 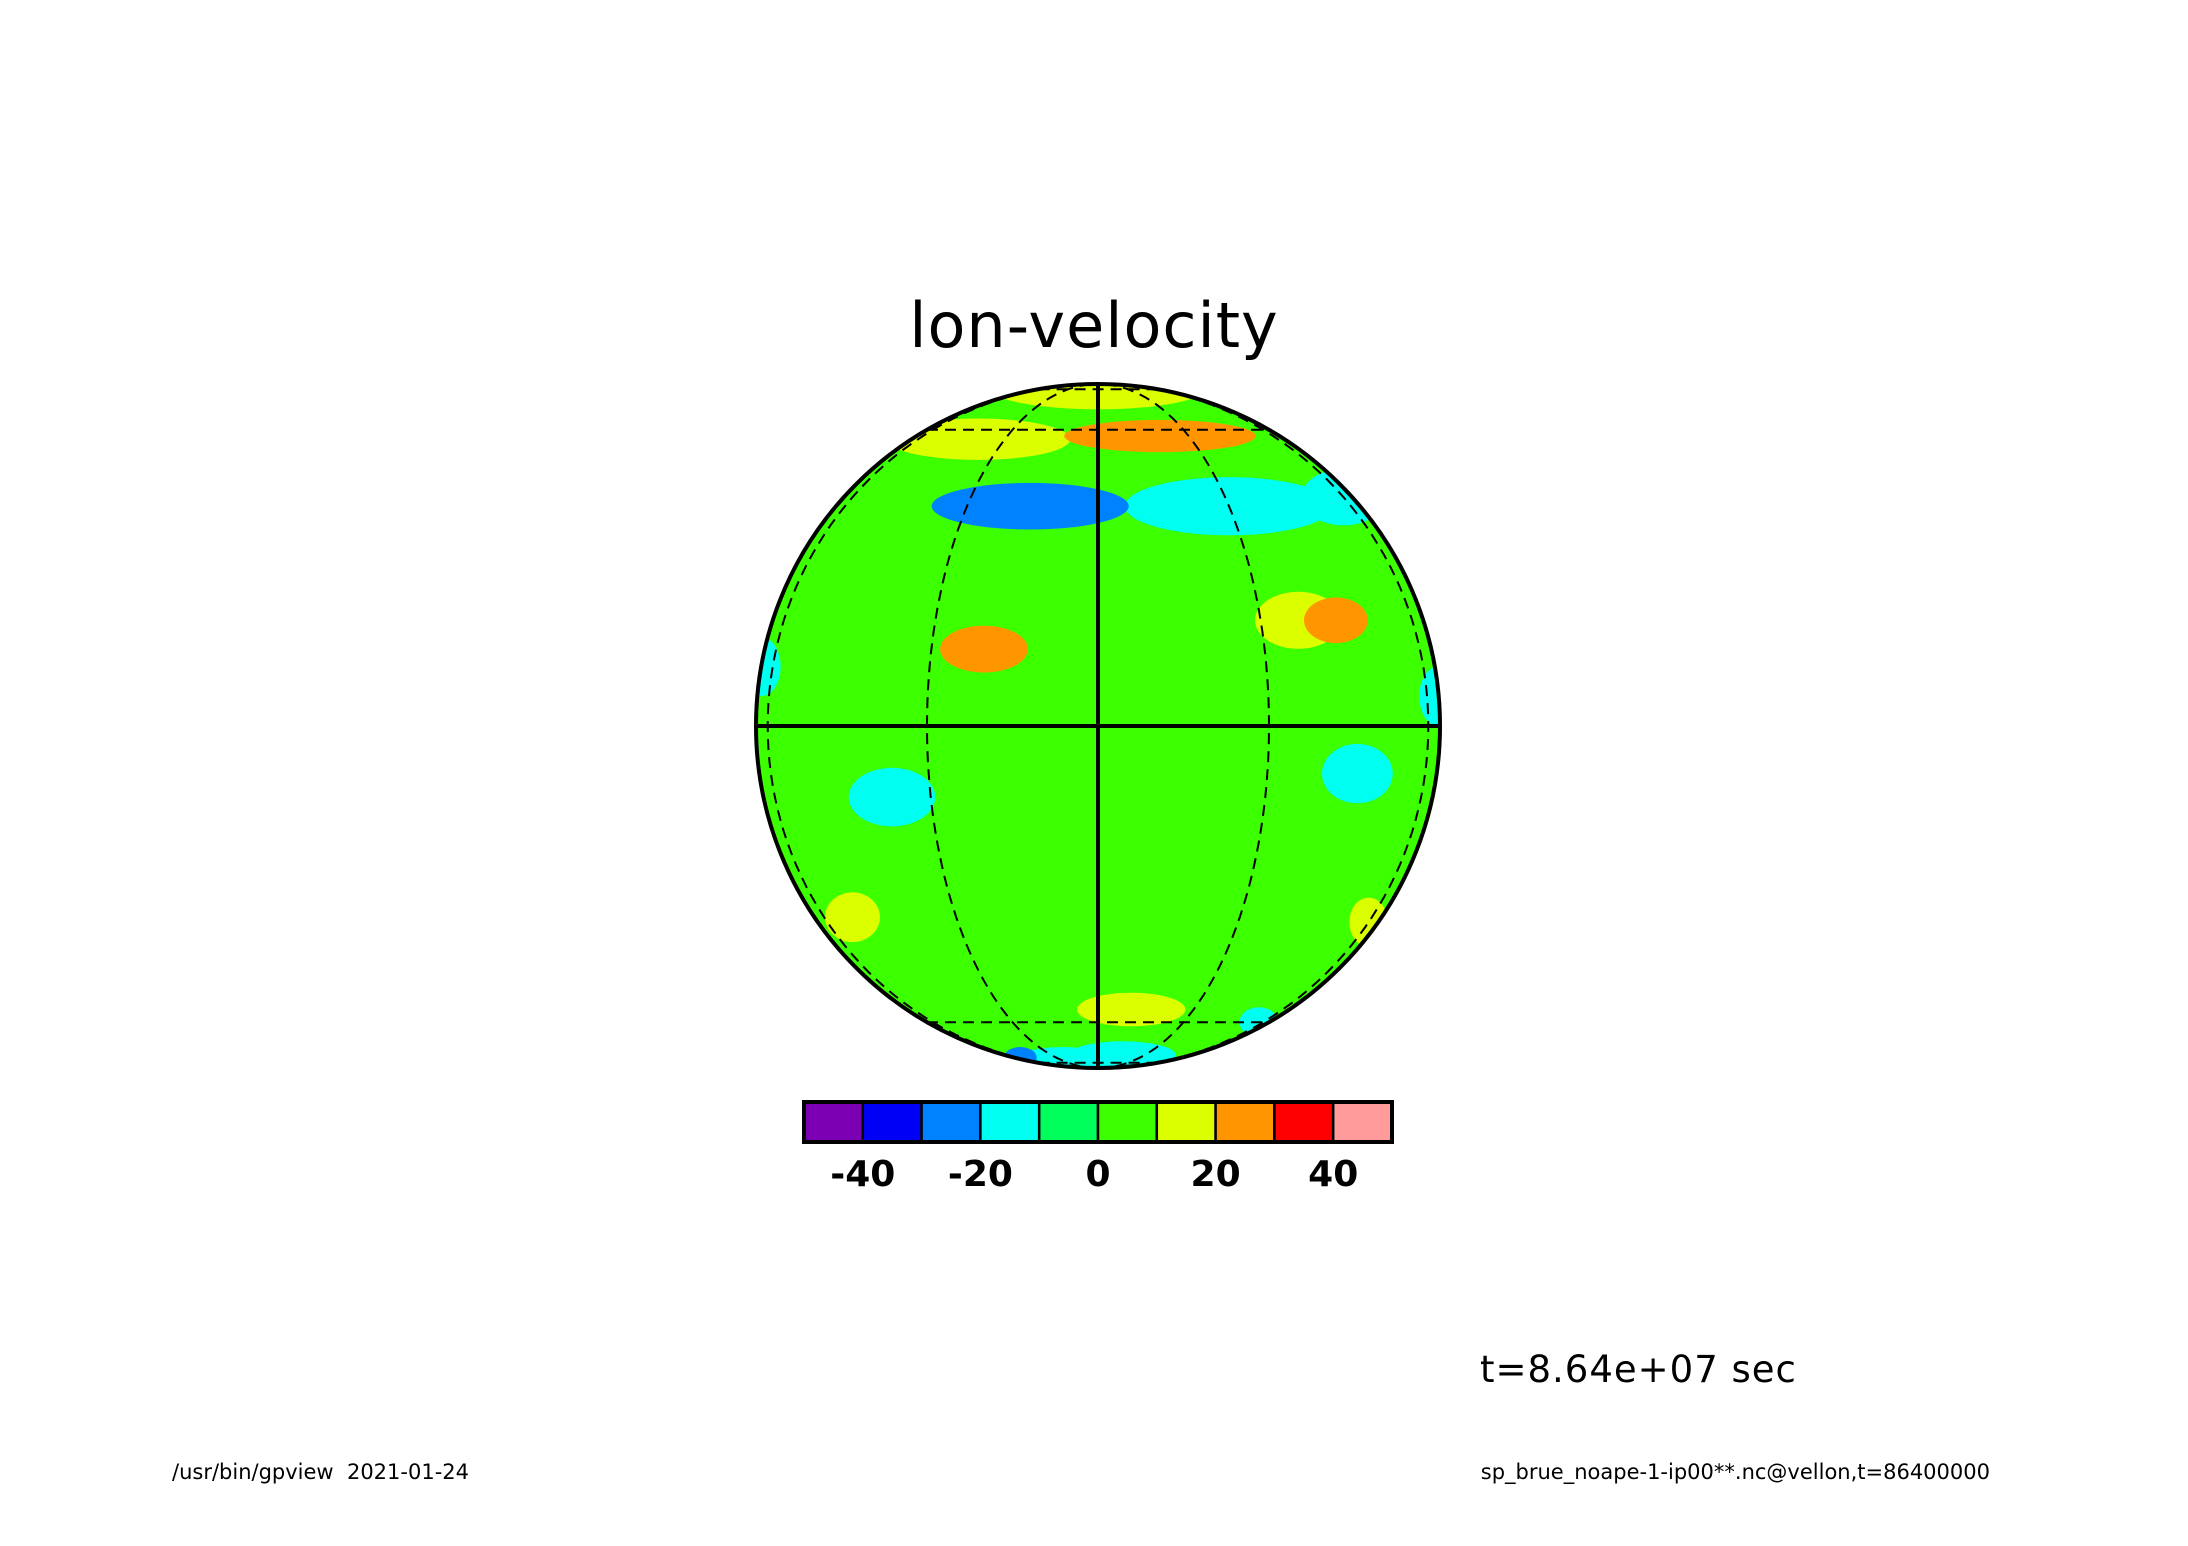 What do you see at coordinates (1638, 1369) in the screenshot?
I see `time-label: t=8.64e+07 sec` at bounding box center [1638, 1369].